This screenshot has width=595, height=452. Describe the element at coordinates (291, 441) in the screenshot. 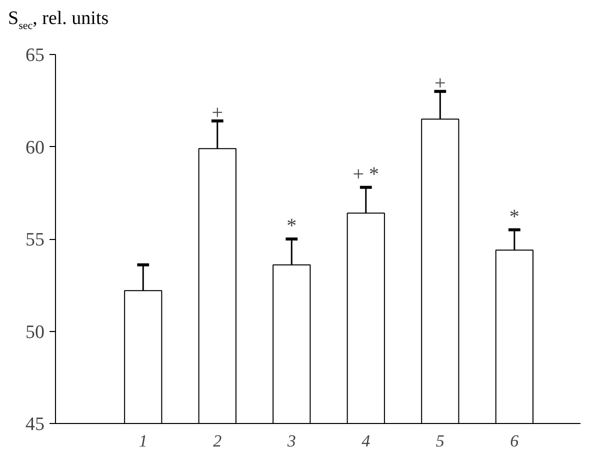

I see `x-tick-label: 3` at that location.